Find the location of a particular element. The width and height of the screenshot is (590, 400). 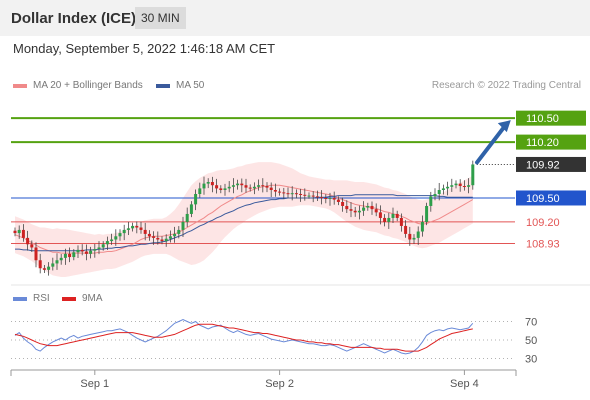

legend-ma50: MA 50 is located at coordinates (180, 85).